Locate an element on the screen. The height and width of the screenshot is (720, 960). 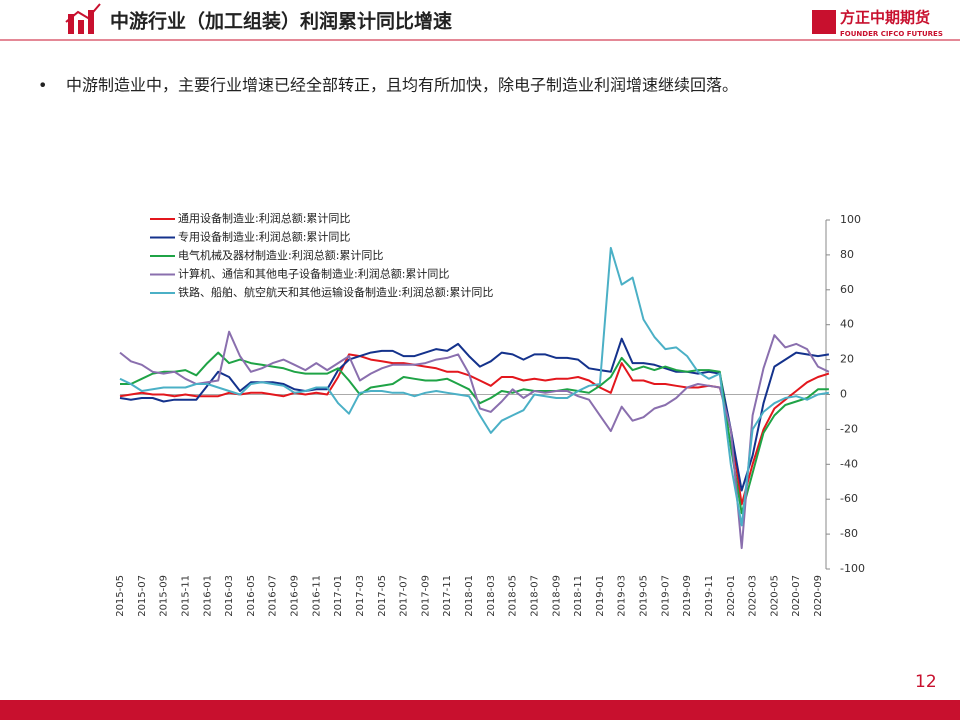
x-tick-label: 2019-03 is located at coordinates (622, 596).